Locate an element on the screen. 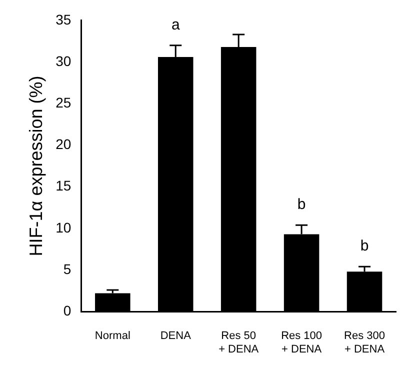  x-tick-label: Normal is located at coordinates (112, 336).